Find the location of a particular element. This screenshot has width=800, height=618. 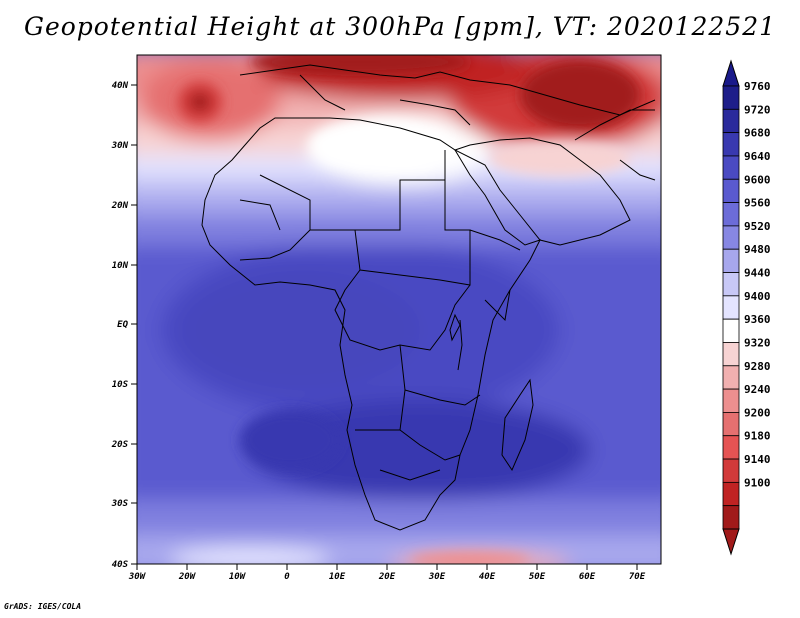

colorbar-label: 9720 is located at coordinates (757, 109).